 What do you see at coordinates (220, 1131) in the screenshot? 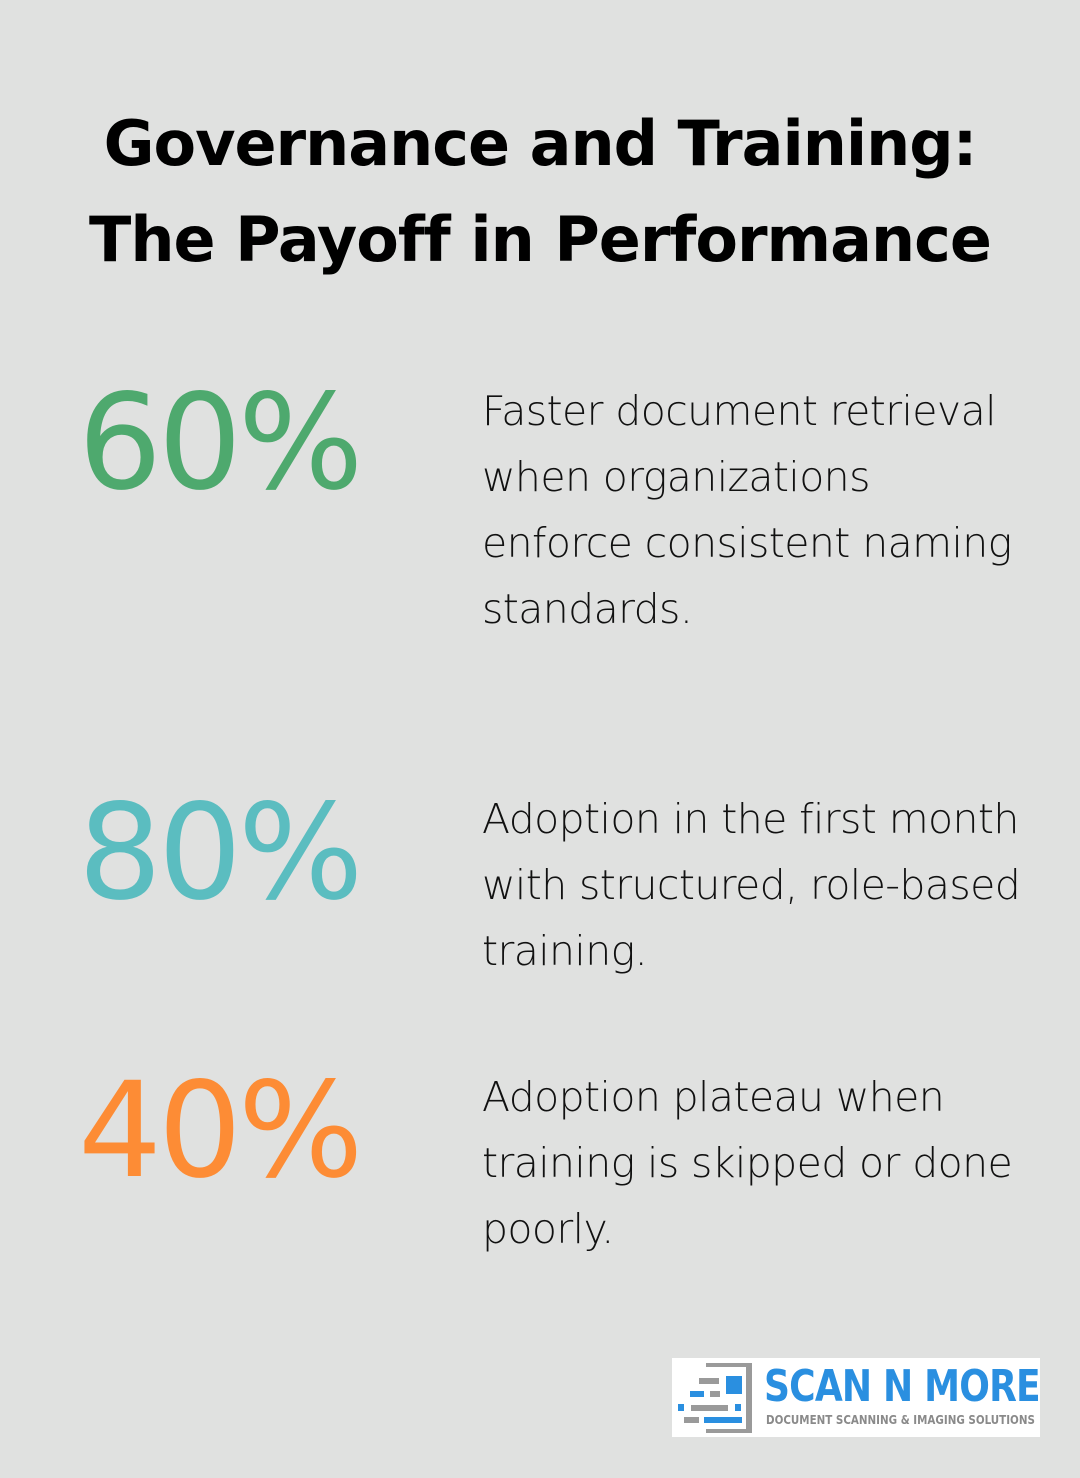
I see `stat-value: 40%` at bounding box center [220, 1131].